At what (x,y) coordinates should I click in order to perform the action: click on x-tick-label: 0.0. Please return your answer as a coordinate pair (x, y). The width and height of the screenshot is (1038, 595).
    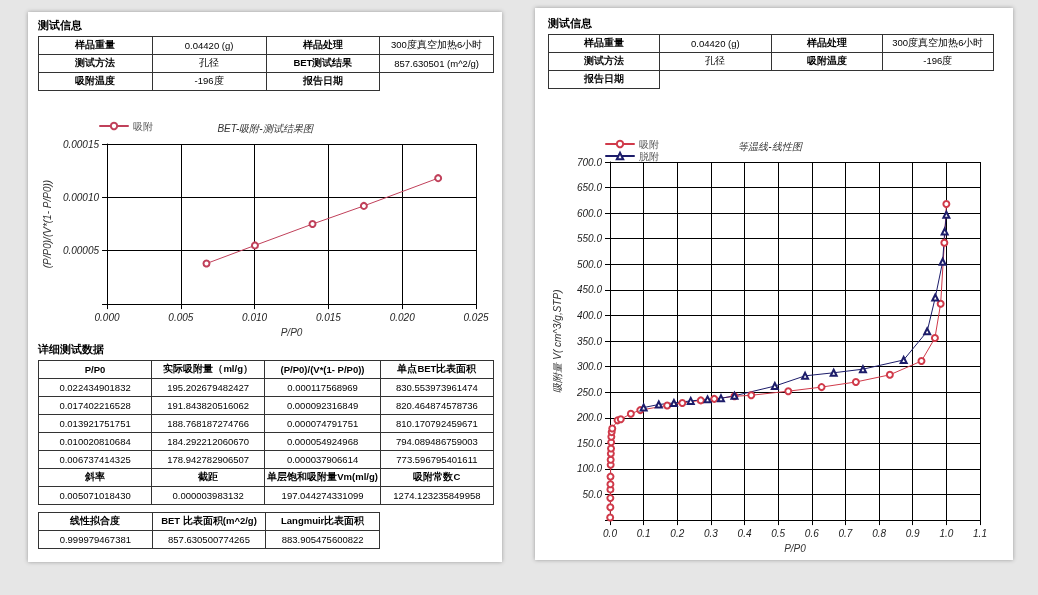
    Looking at the image, I should click on (610, 533).